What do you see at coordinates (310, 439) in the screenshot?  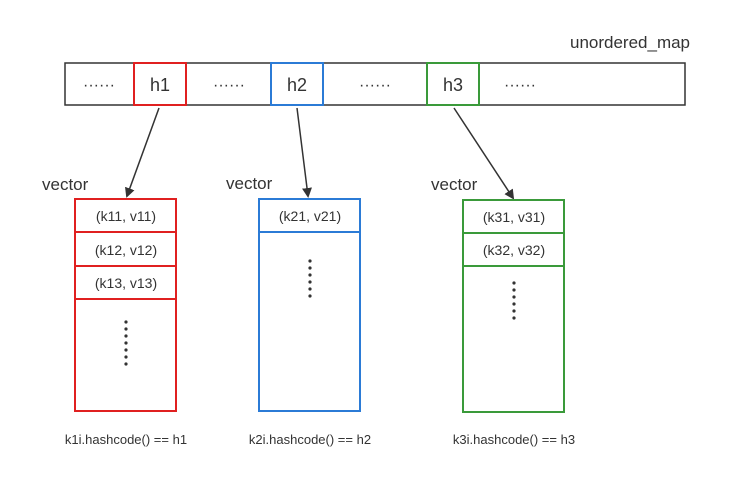 I see `vector-caption: k2i.hashcode() == h2` at bounding box center [310, 439].